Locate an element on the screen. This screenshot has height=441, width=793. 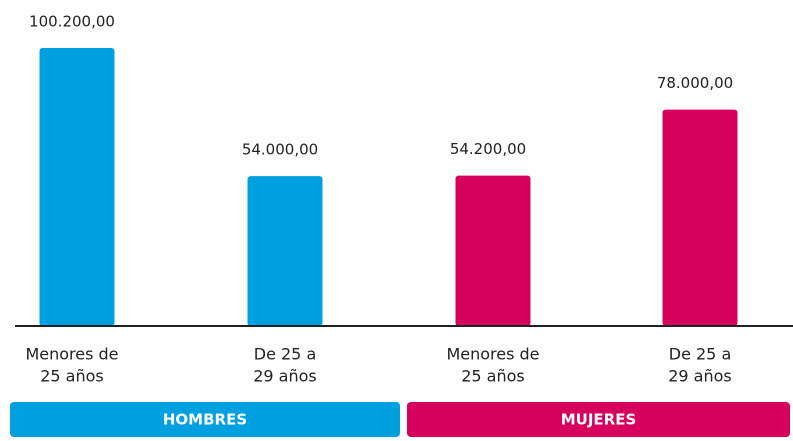
value-label: 100.200,00 is located at coordinates (72, 22).